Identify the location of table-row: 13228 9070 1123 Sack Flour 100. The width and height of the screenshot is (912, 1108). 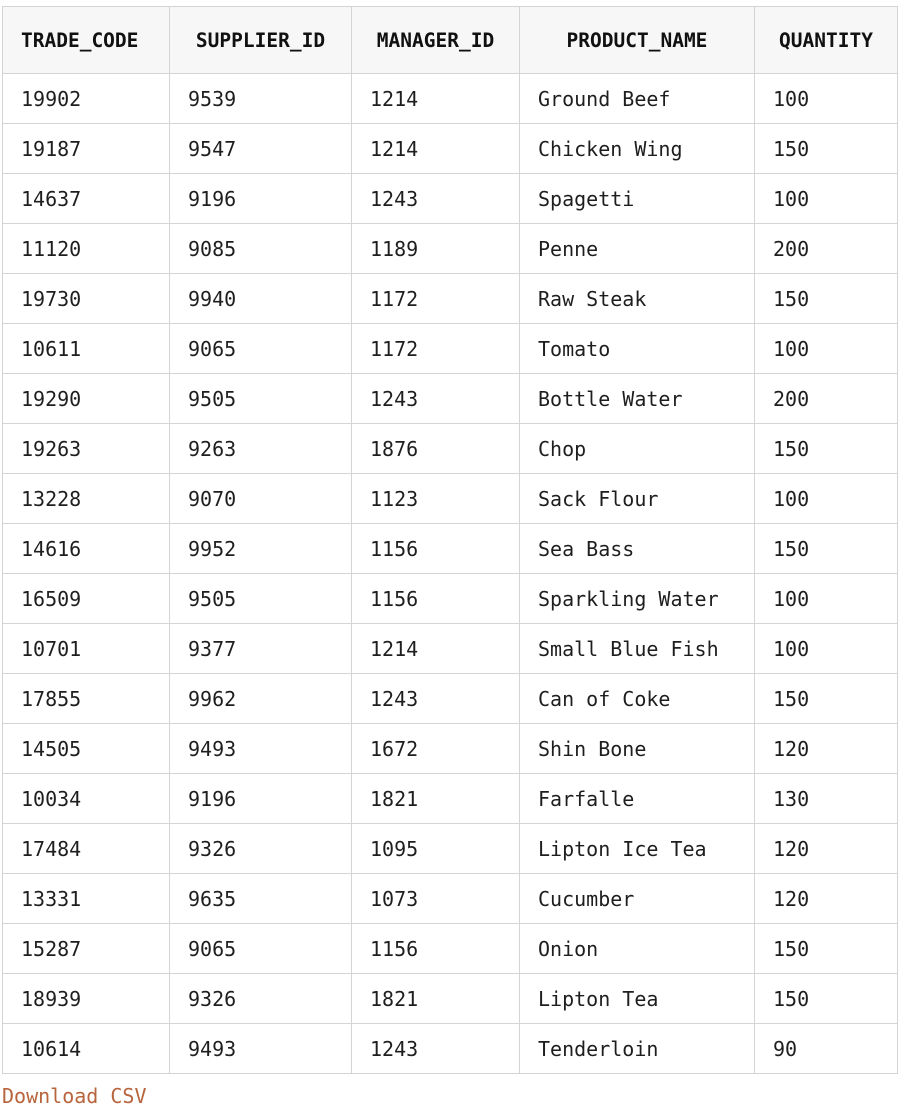
(450, 498).